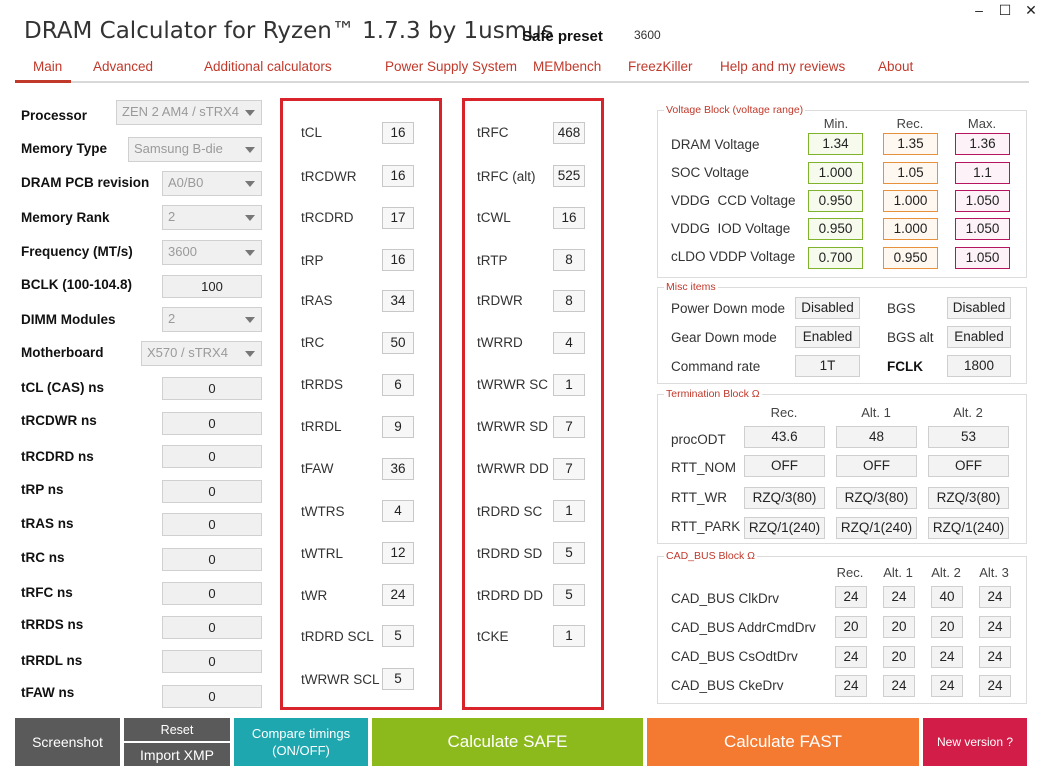 Image resolution: width=1046 pixels, height=782 pixels. Describe the element at coordinates (910, 258) in the screenshot. I see `cldo-vddp-voltage-rec: 0.950` at that location.